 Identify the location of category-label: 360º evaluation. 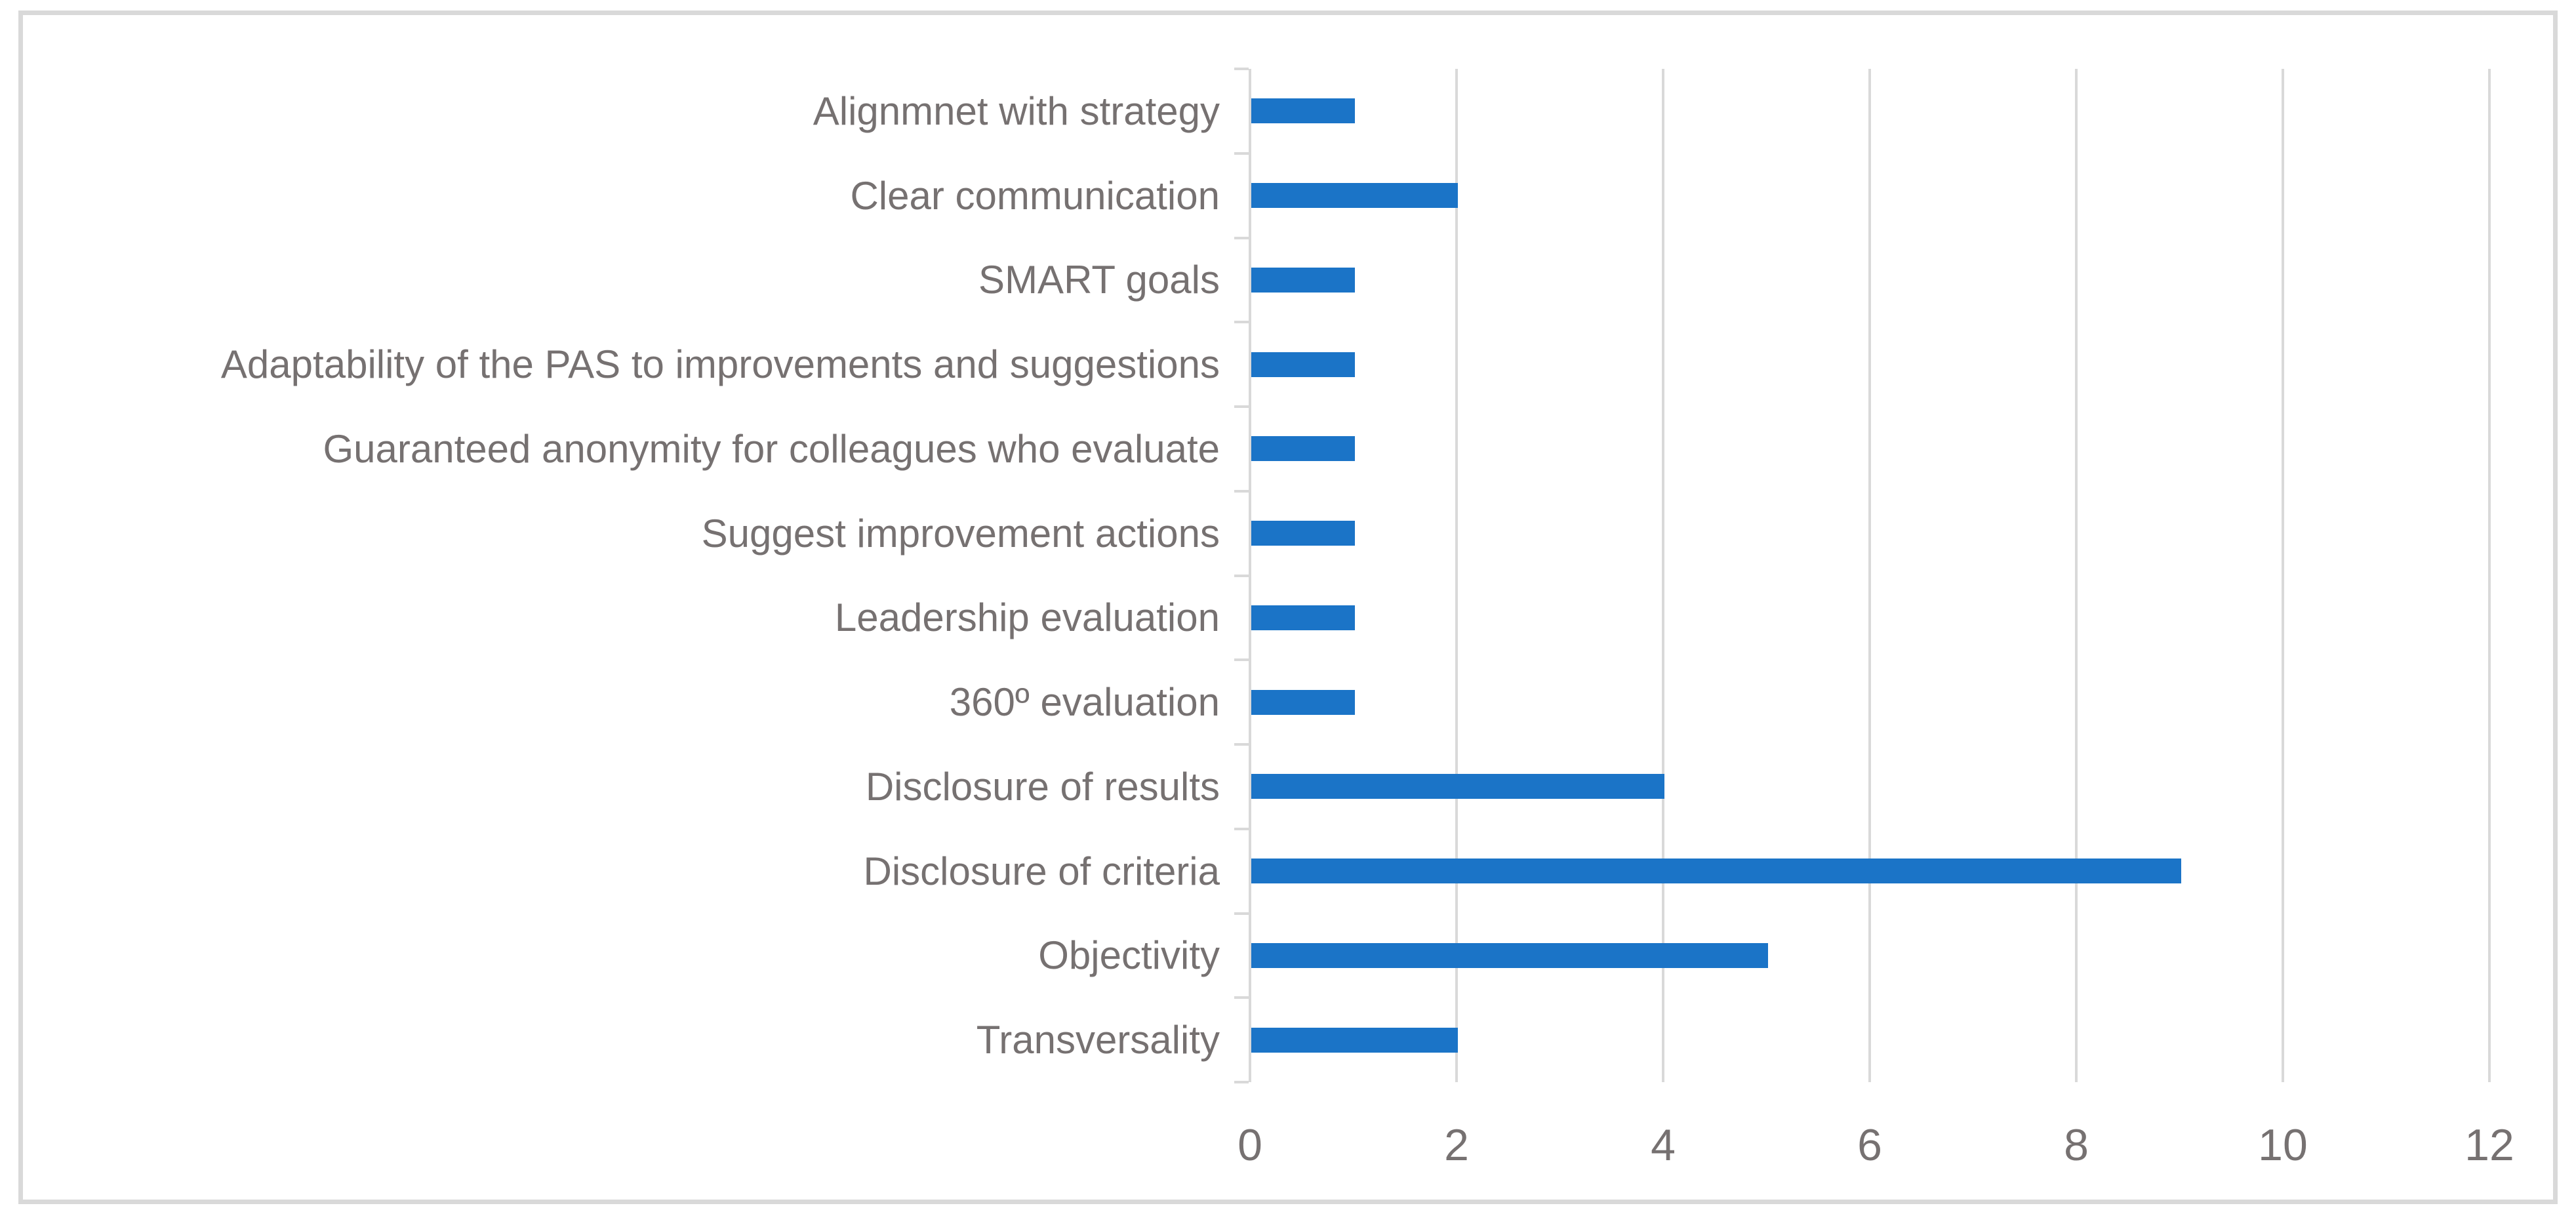
(1084, 703).